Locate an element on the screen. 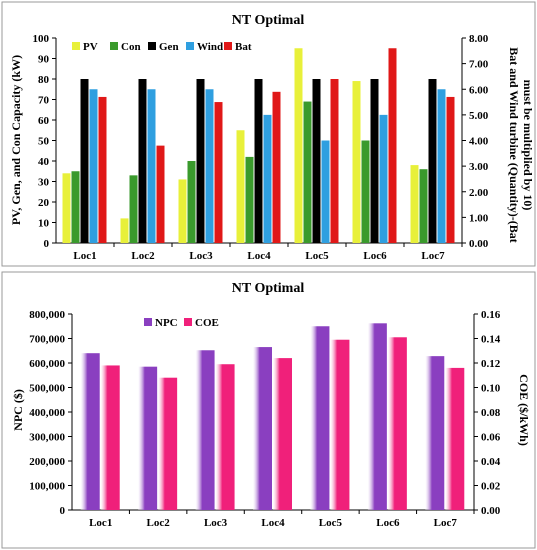  y-tick-label: 40 is located at coordinates (44, 162).